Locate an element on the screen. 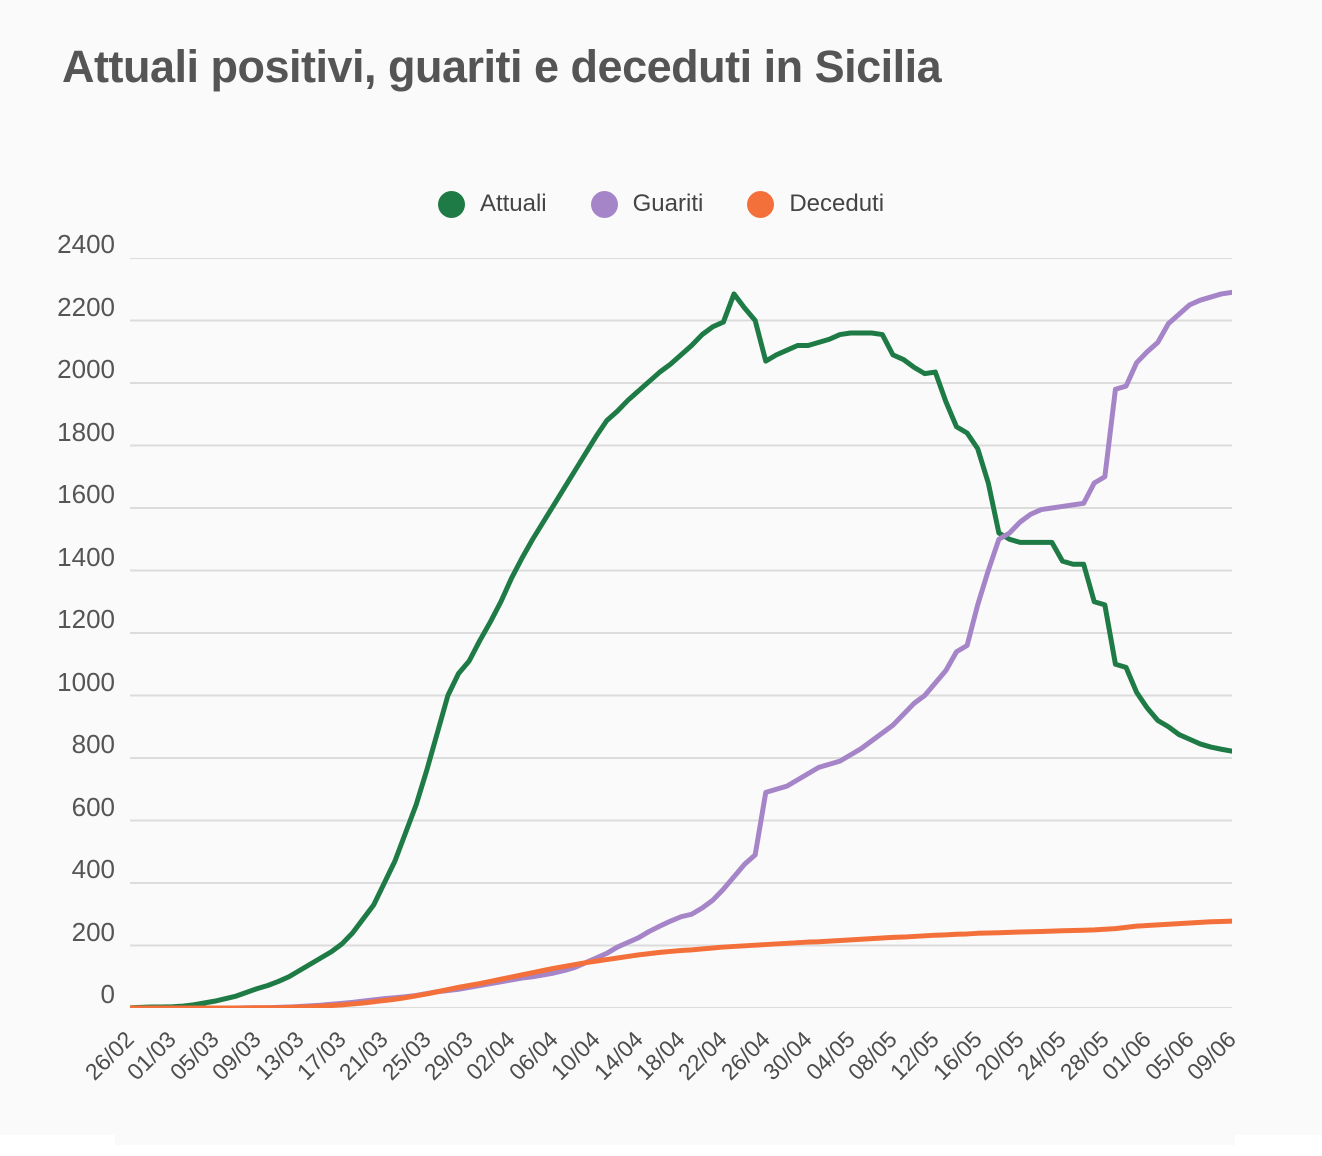 This screenshot has width=1322, height=1156. legend-item-guariti: Guariti is located at coordinates (647, 204).